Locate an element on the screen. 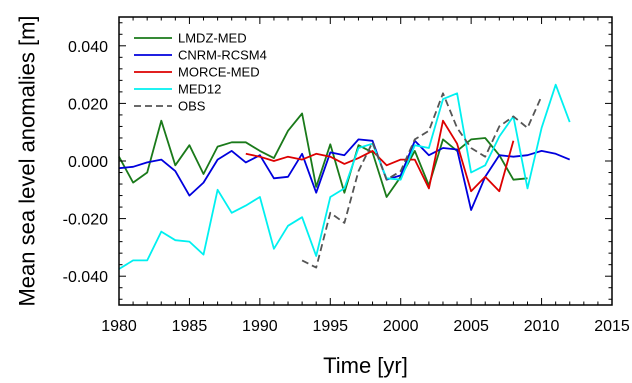 The width and height of the screenshot is (632, 383). legend-label: CNRM-RCSM4 is located at coordinates (222, 55).